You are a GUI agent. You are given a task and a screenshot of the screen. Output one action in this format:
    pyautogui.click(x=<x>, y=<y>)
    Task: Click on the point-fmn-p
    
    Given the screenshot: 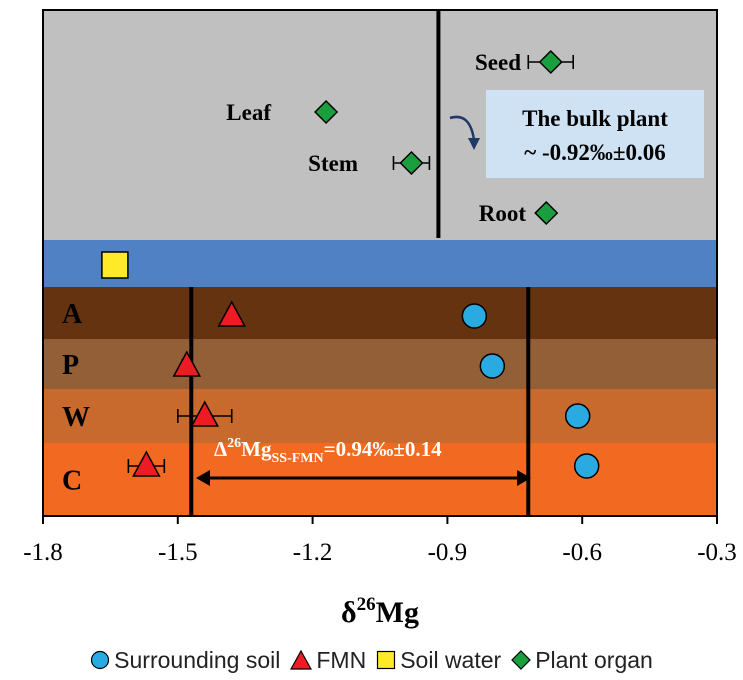 What is the action you would take?
    pyautogui.click(x=187, y=363)
    